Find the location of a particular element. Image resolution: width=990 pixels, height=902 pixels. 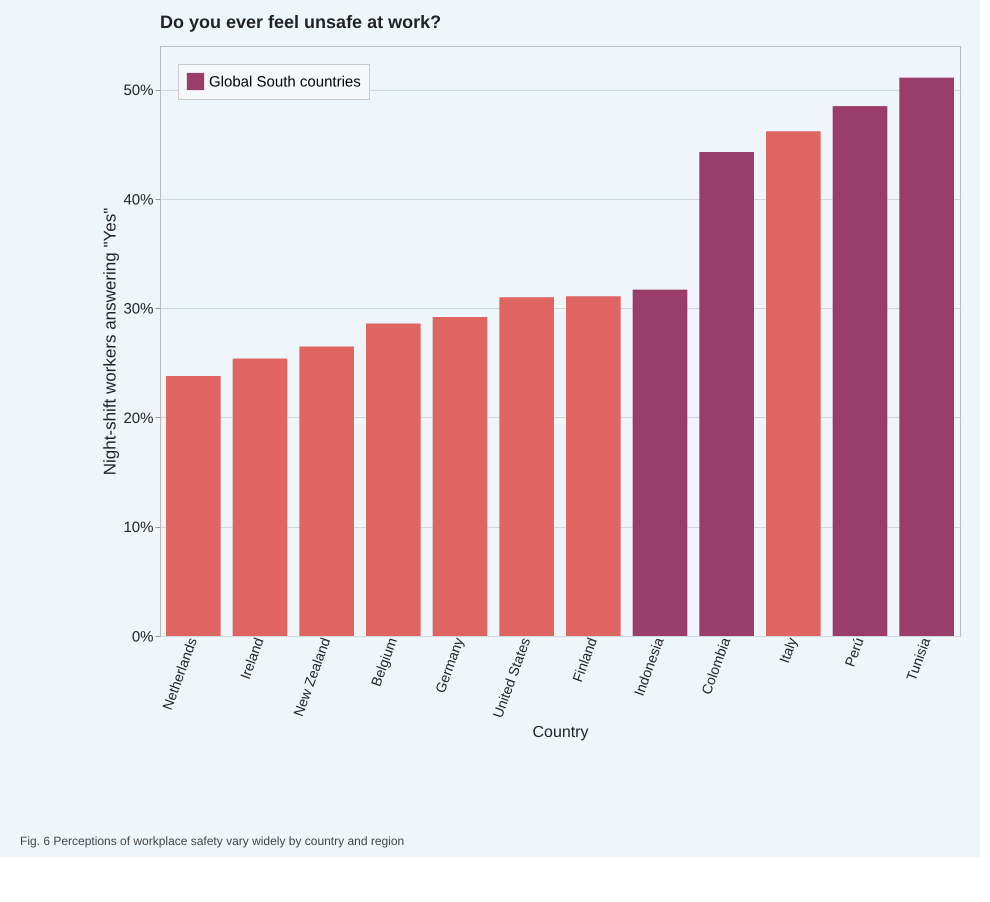

y-tick-label: 40% is located at coordinates (138, 199).